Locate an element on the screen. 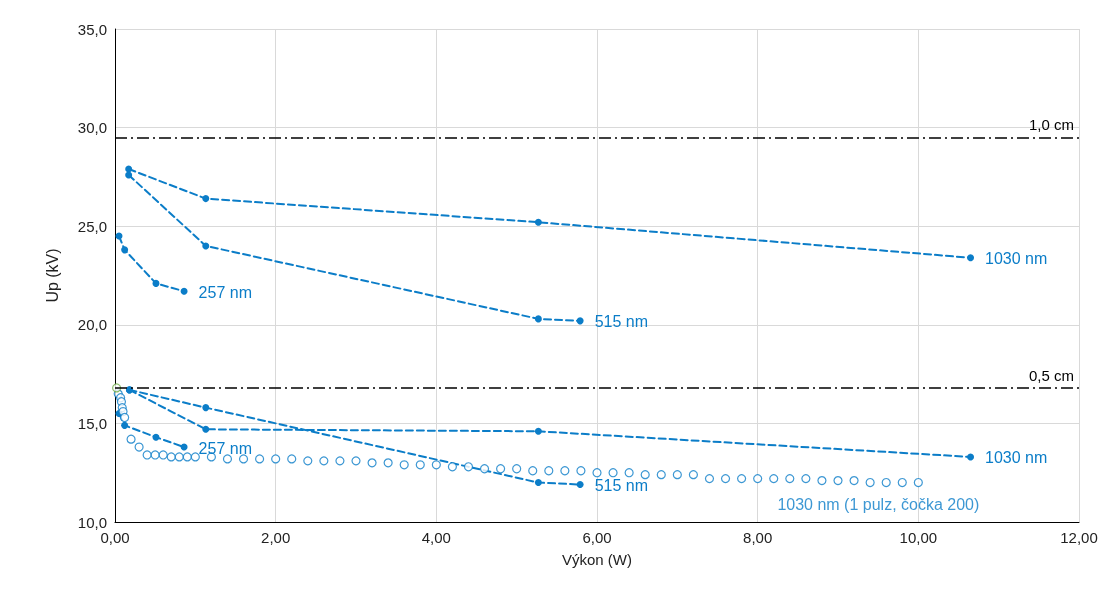  x-tick-label: 8,00 is located at coordinates (758, 537).